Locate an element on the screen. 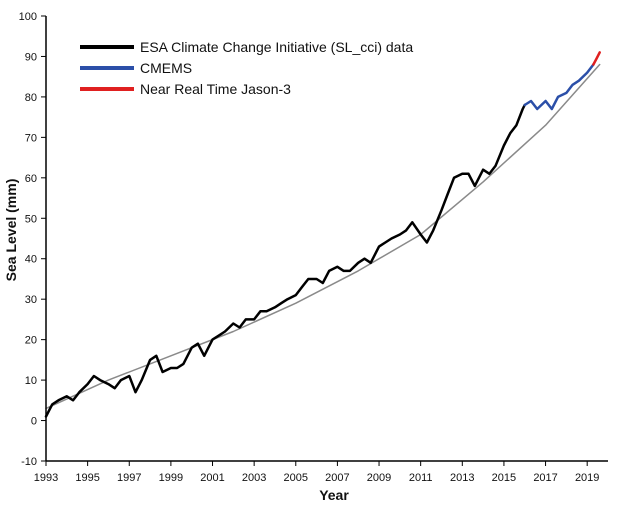 The height and width of the screenshot is (506, 624). x-tick-label: 2009 is located at coordinates (379, 478).